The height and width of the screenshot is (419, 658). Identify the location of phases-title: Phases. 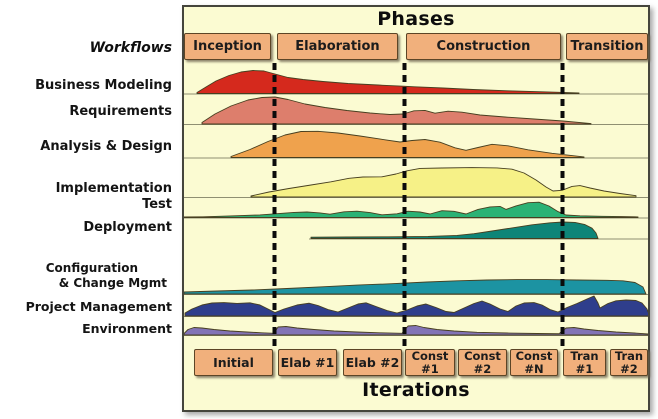
(416, 19).